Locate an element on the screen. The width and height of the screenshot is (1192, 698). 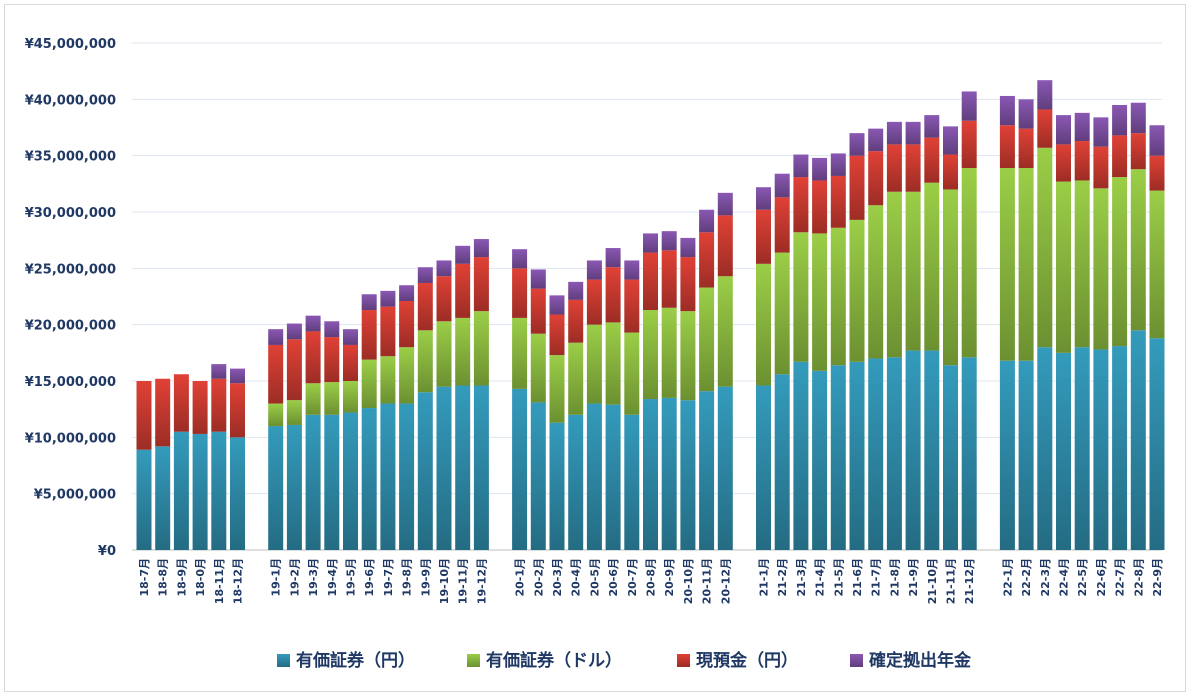
x-tick-label: 20-5月 is located at coordinates (594, 577).